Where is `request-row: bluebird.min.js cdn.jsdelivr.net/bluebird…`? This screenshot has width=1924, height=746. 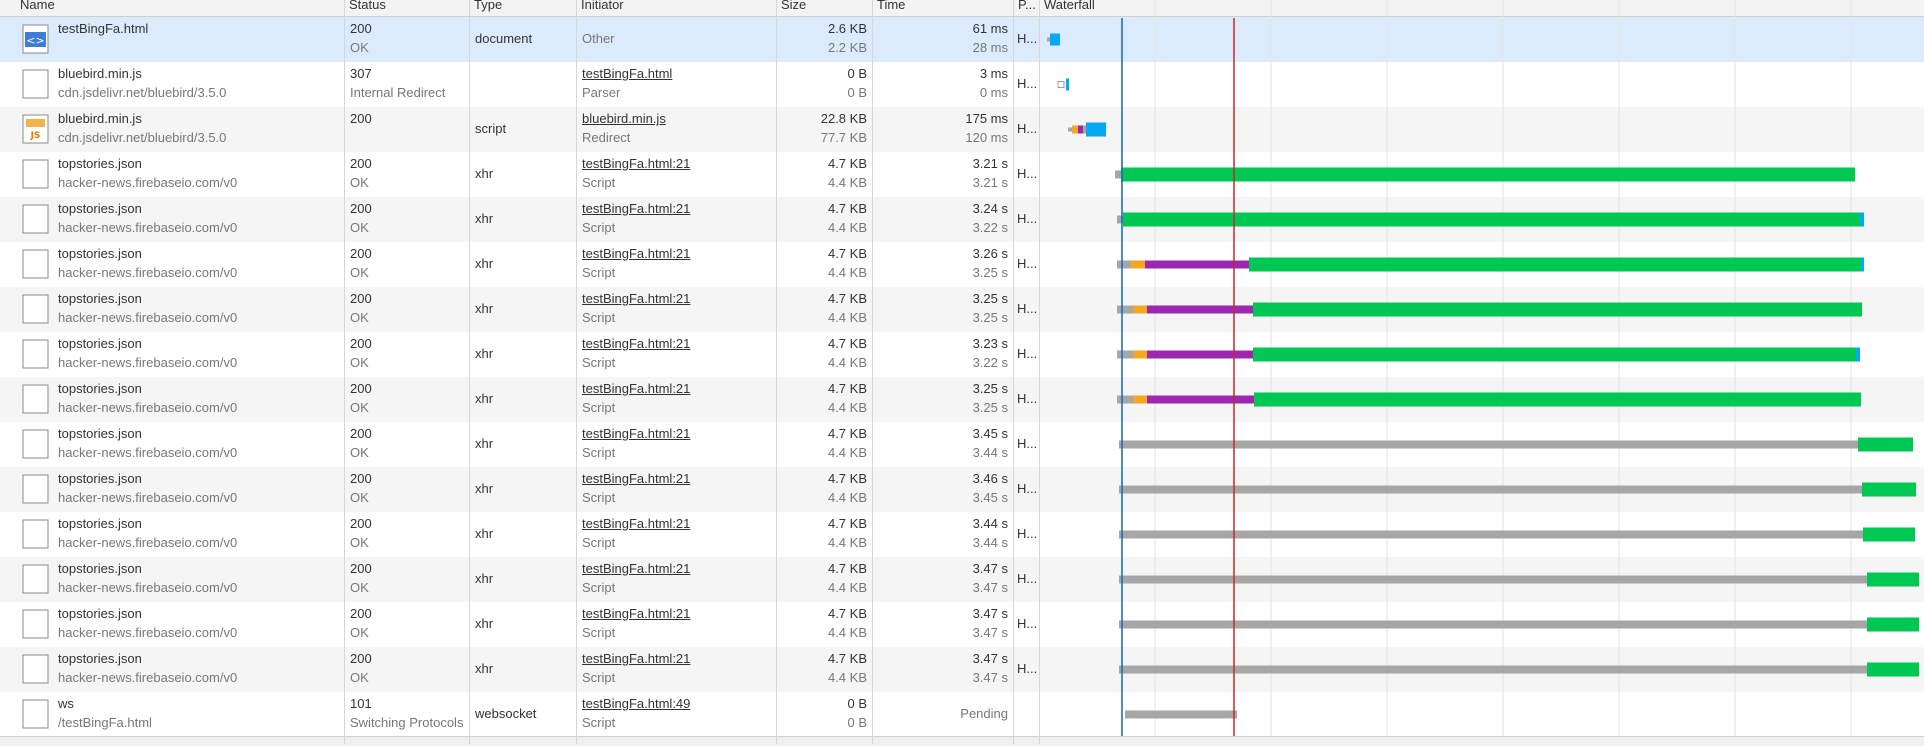 request-row: bluebird.min.js cdn.jsdelivr.net/bluebird… is located at coordinates (962, 84).